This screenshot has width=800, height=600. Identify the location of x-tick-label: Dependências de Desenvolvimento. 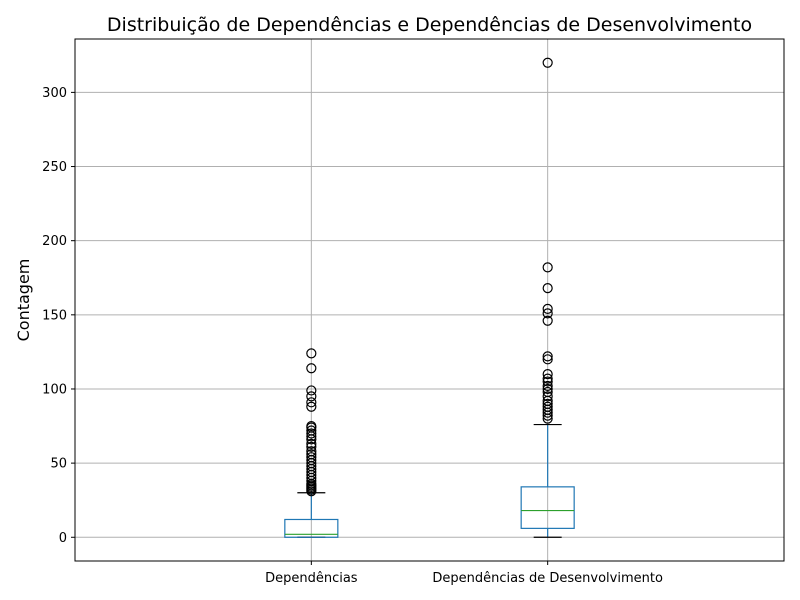
(547, 578).